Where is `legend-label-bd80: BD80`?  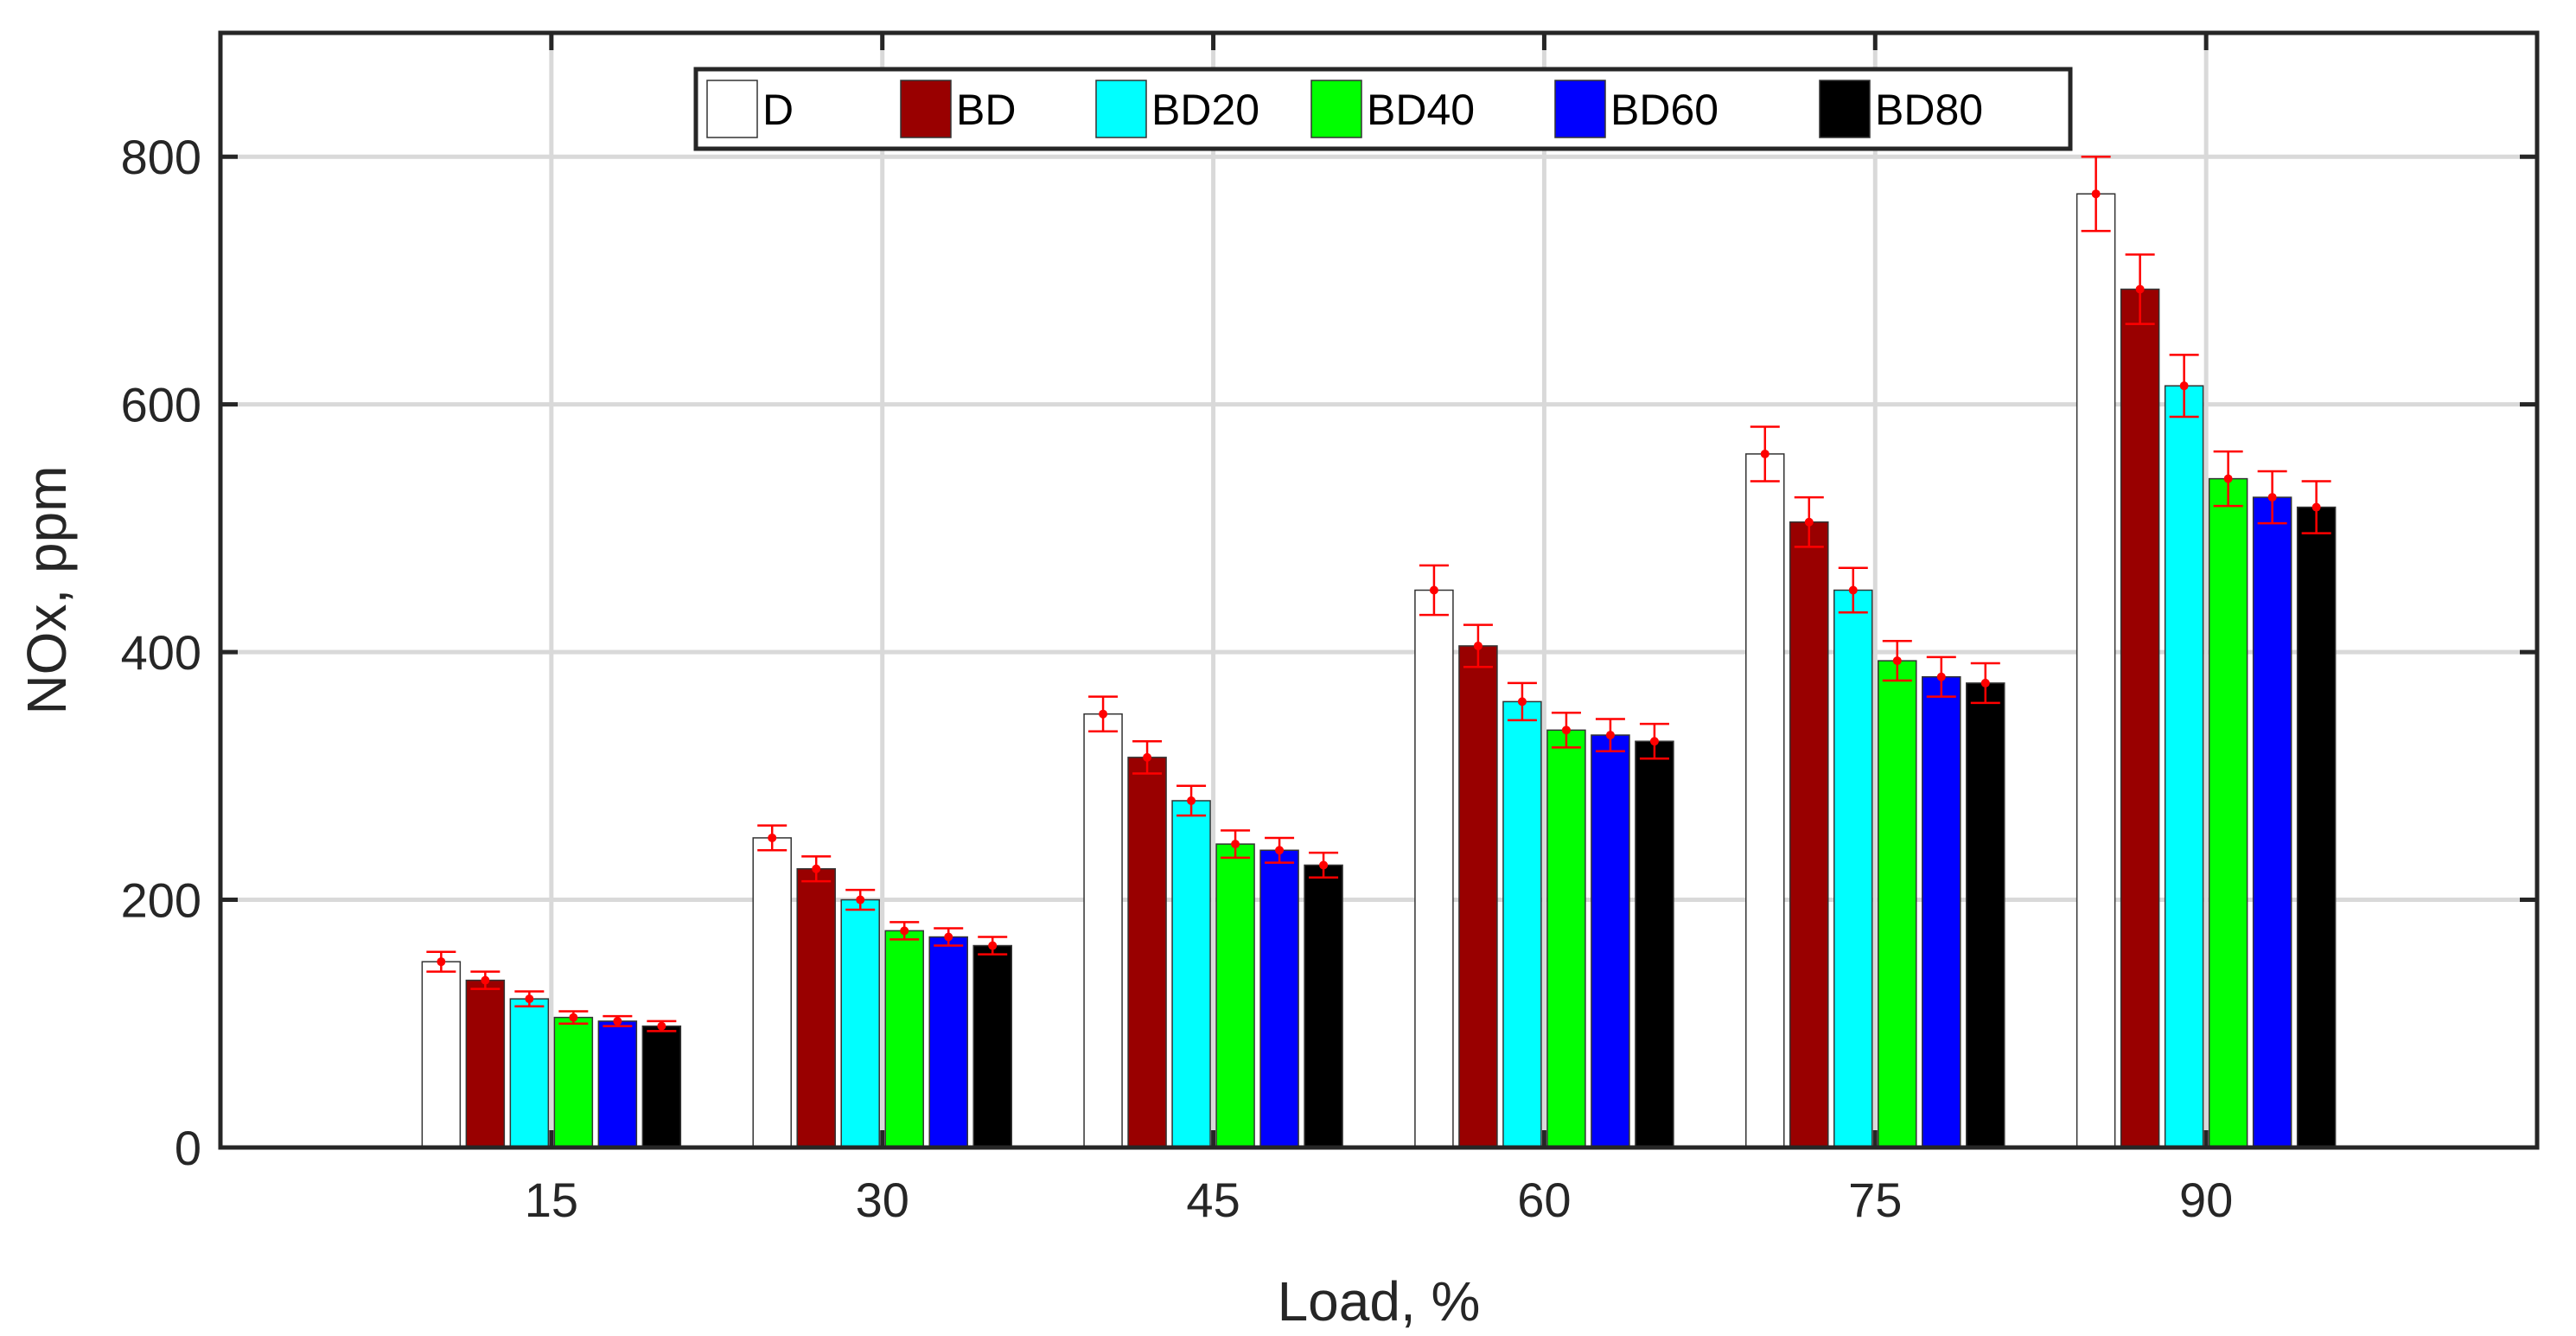 legend-label-bd80: BD80 is located at coordinates (1929, 110).